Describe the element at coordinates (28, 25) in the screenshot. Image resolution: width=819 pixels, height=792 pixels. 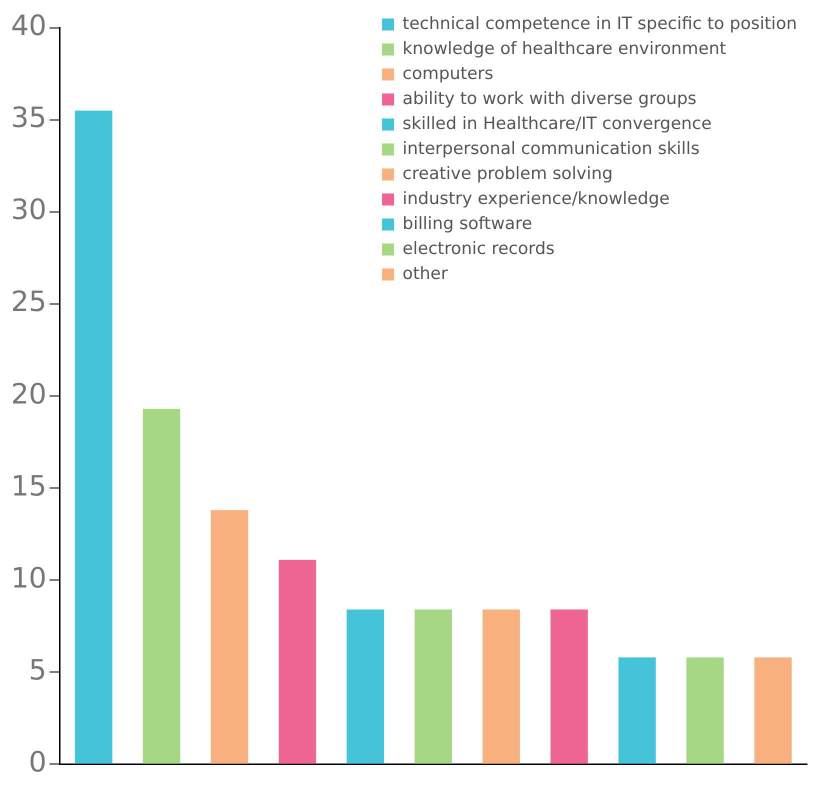
I see `y-tick-label: 40` at that location.